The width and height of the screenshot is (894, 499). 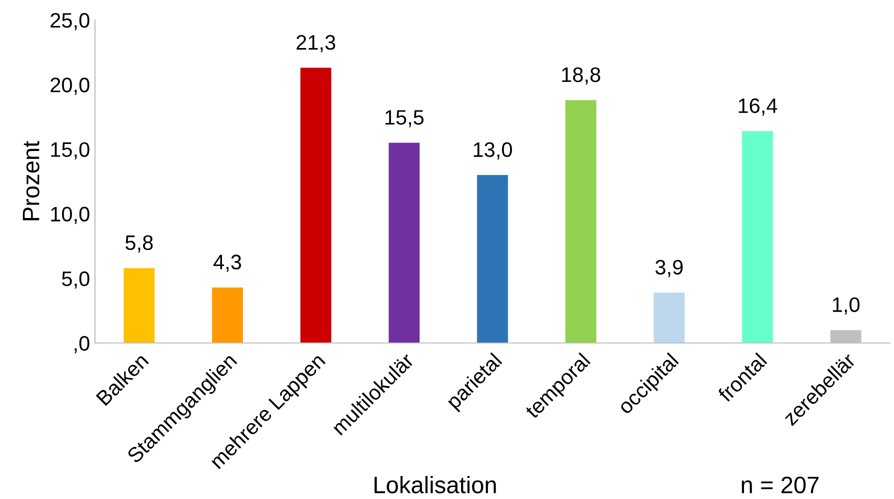 I want to click on data-label: 18,8, so click(x=581, y=76).